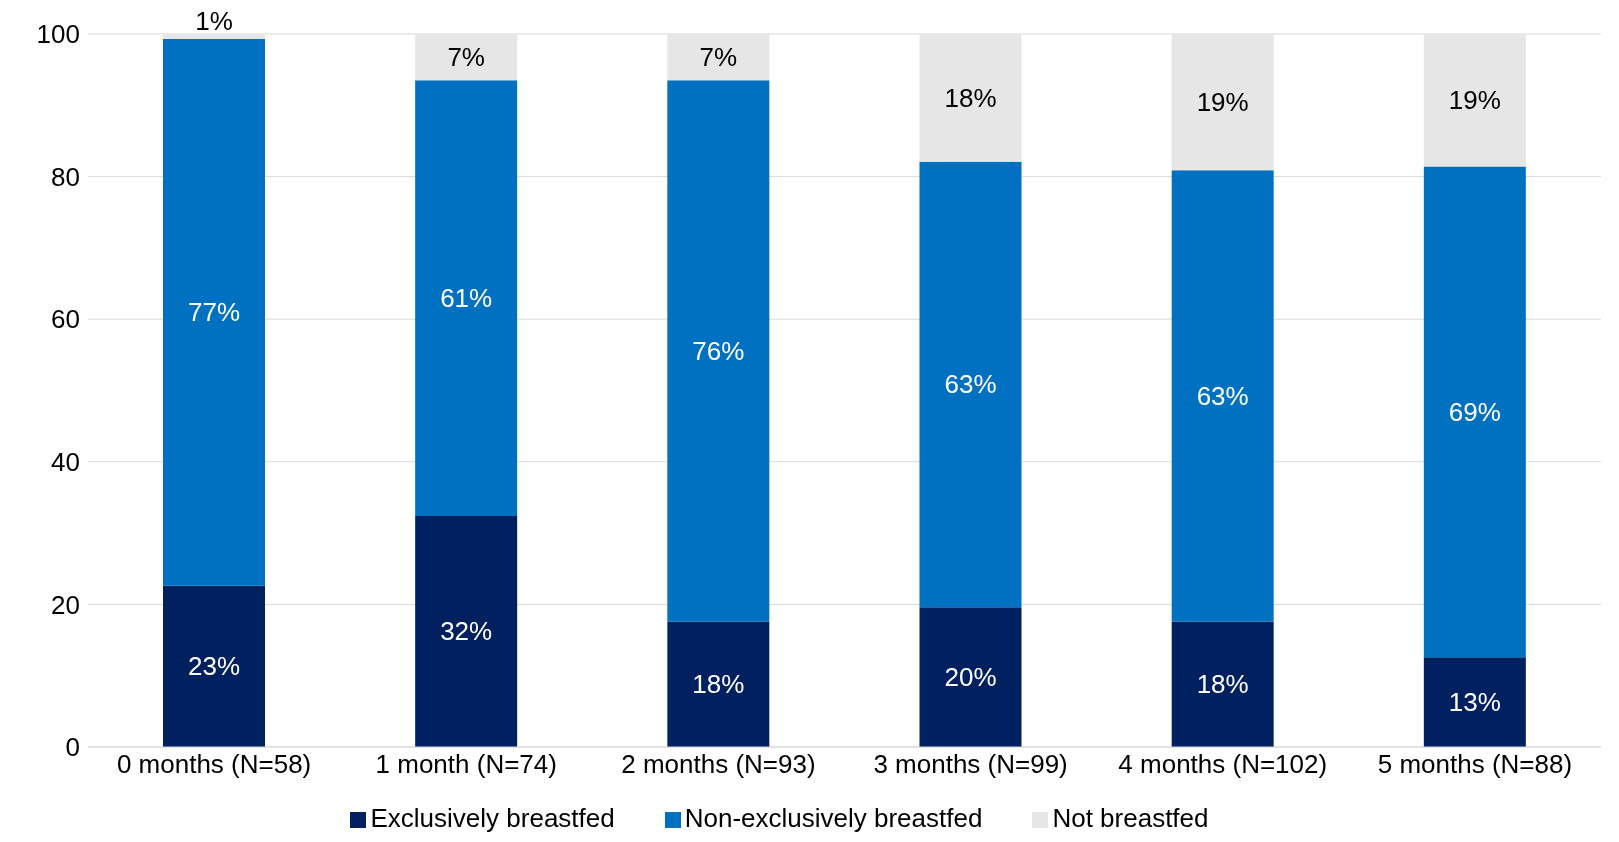 The width and height of the screenshot is (1619, 842). What do you see at coordinates (65, 462) in the screenshot?
I see `y-tick-label: 40` at bounding box center [65, 462].